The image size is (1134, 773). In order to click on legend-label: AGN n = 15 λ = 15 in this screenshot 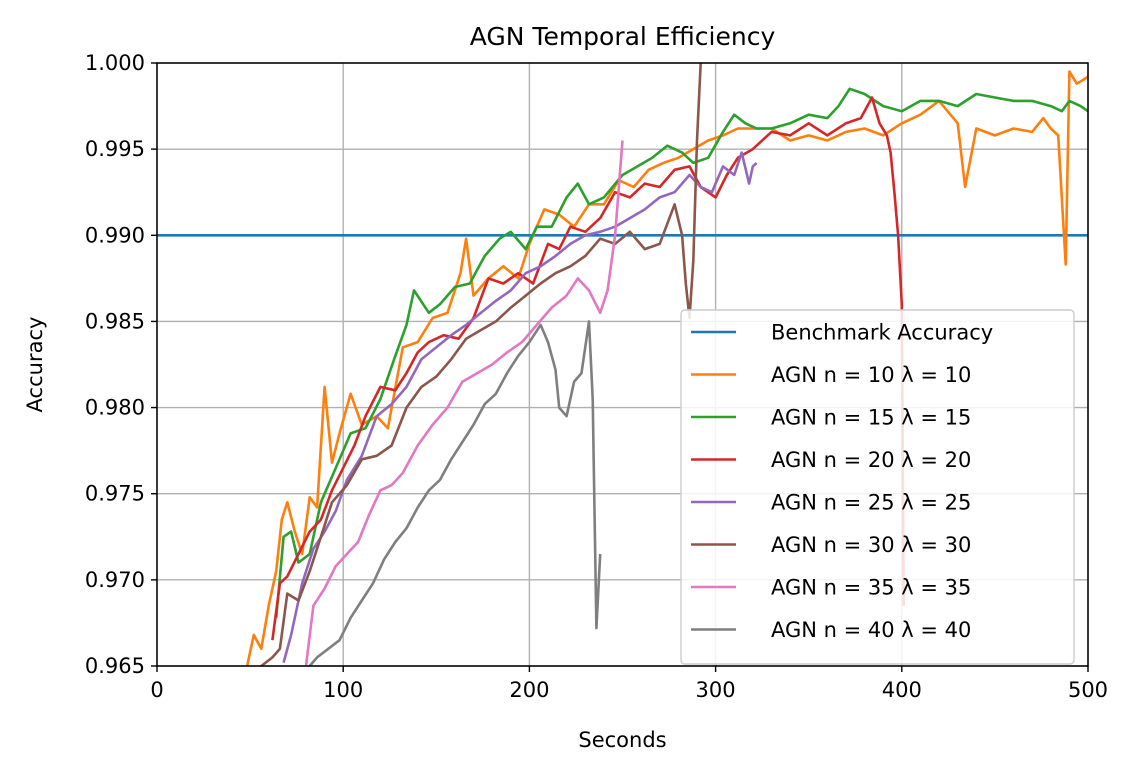, I will do `click(871, 418)`.